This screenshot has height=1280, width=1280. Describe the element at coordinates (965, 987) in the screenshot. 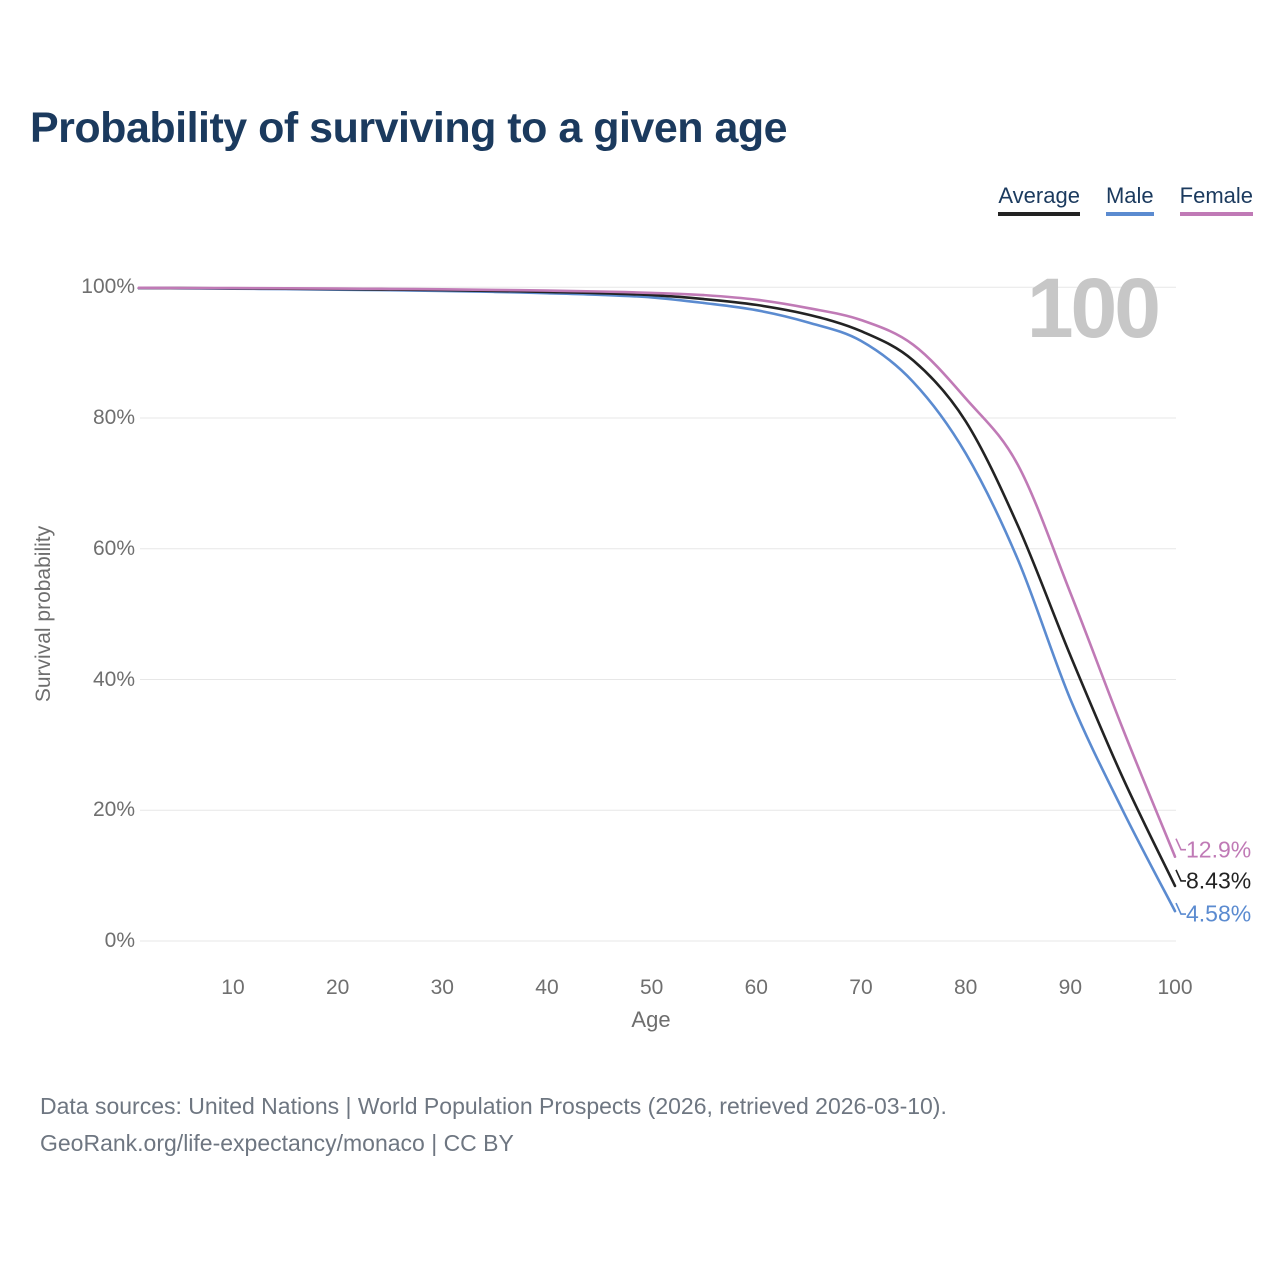

I see `x-tick-label: 80` at that location.